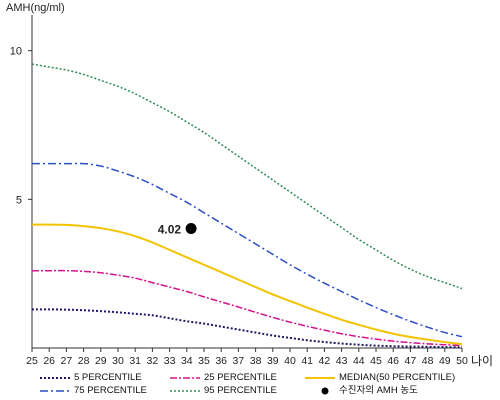  Describe the element at coordinates (411, 361) in the screenshot. I see `x-tick-label: 47` at that location.